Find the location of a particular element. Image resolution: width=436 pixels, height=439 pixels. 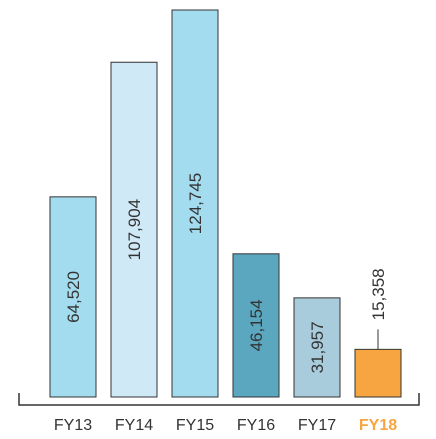

value-label-fy14: 107,904 is located at coordinates (134, 229).